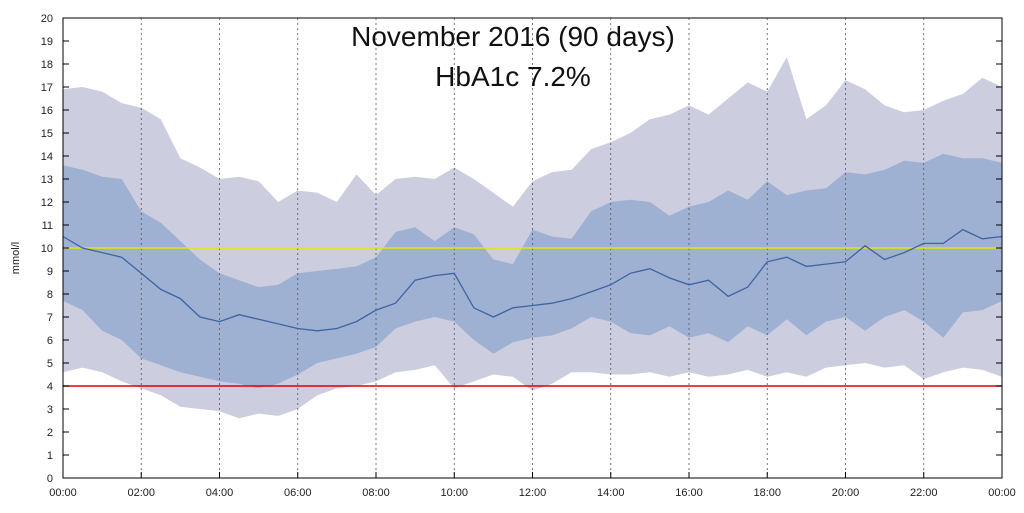 This screenshot has width=1024, height=513. What do you see at coordinates (50, 341) in the screenshot?
I see `y-tick-label: 6` at bounding box center [50, 341].